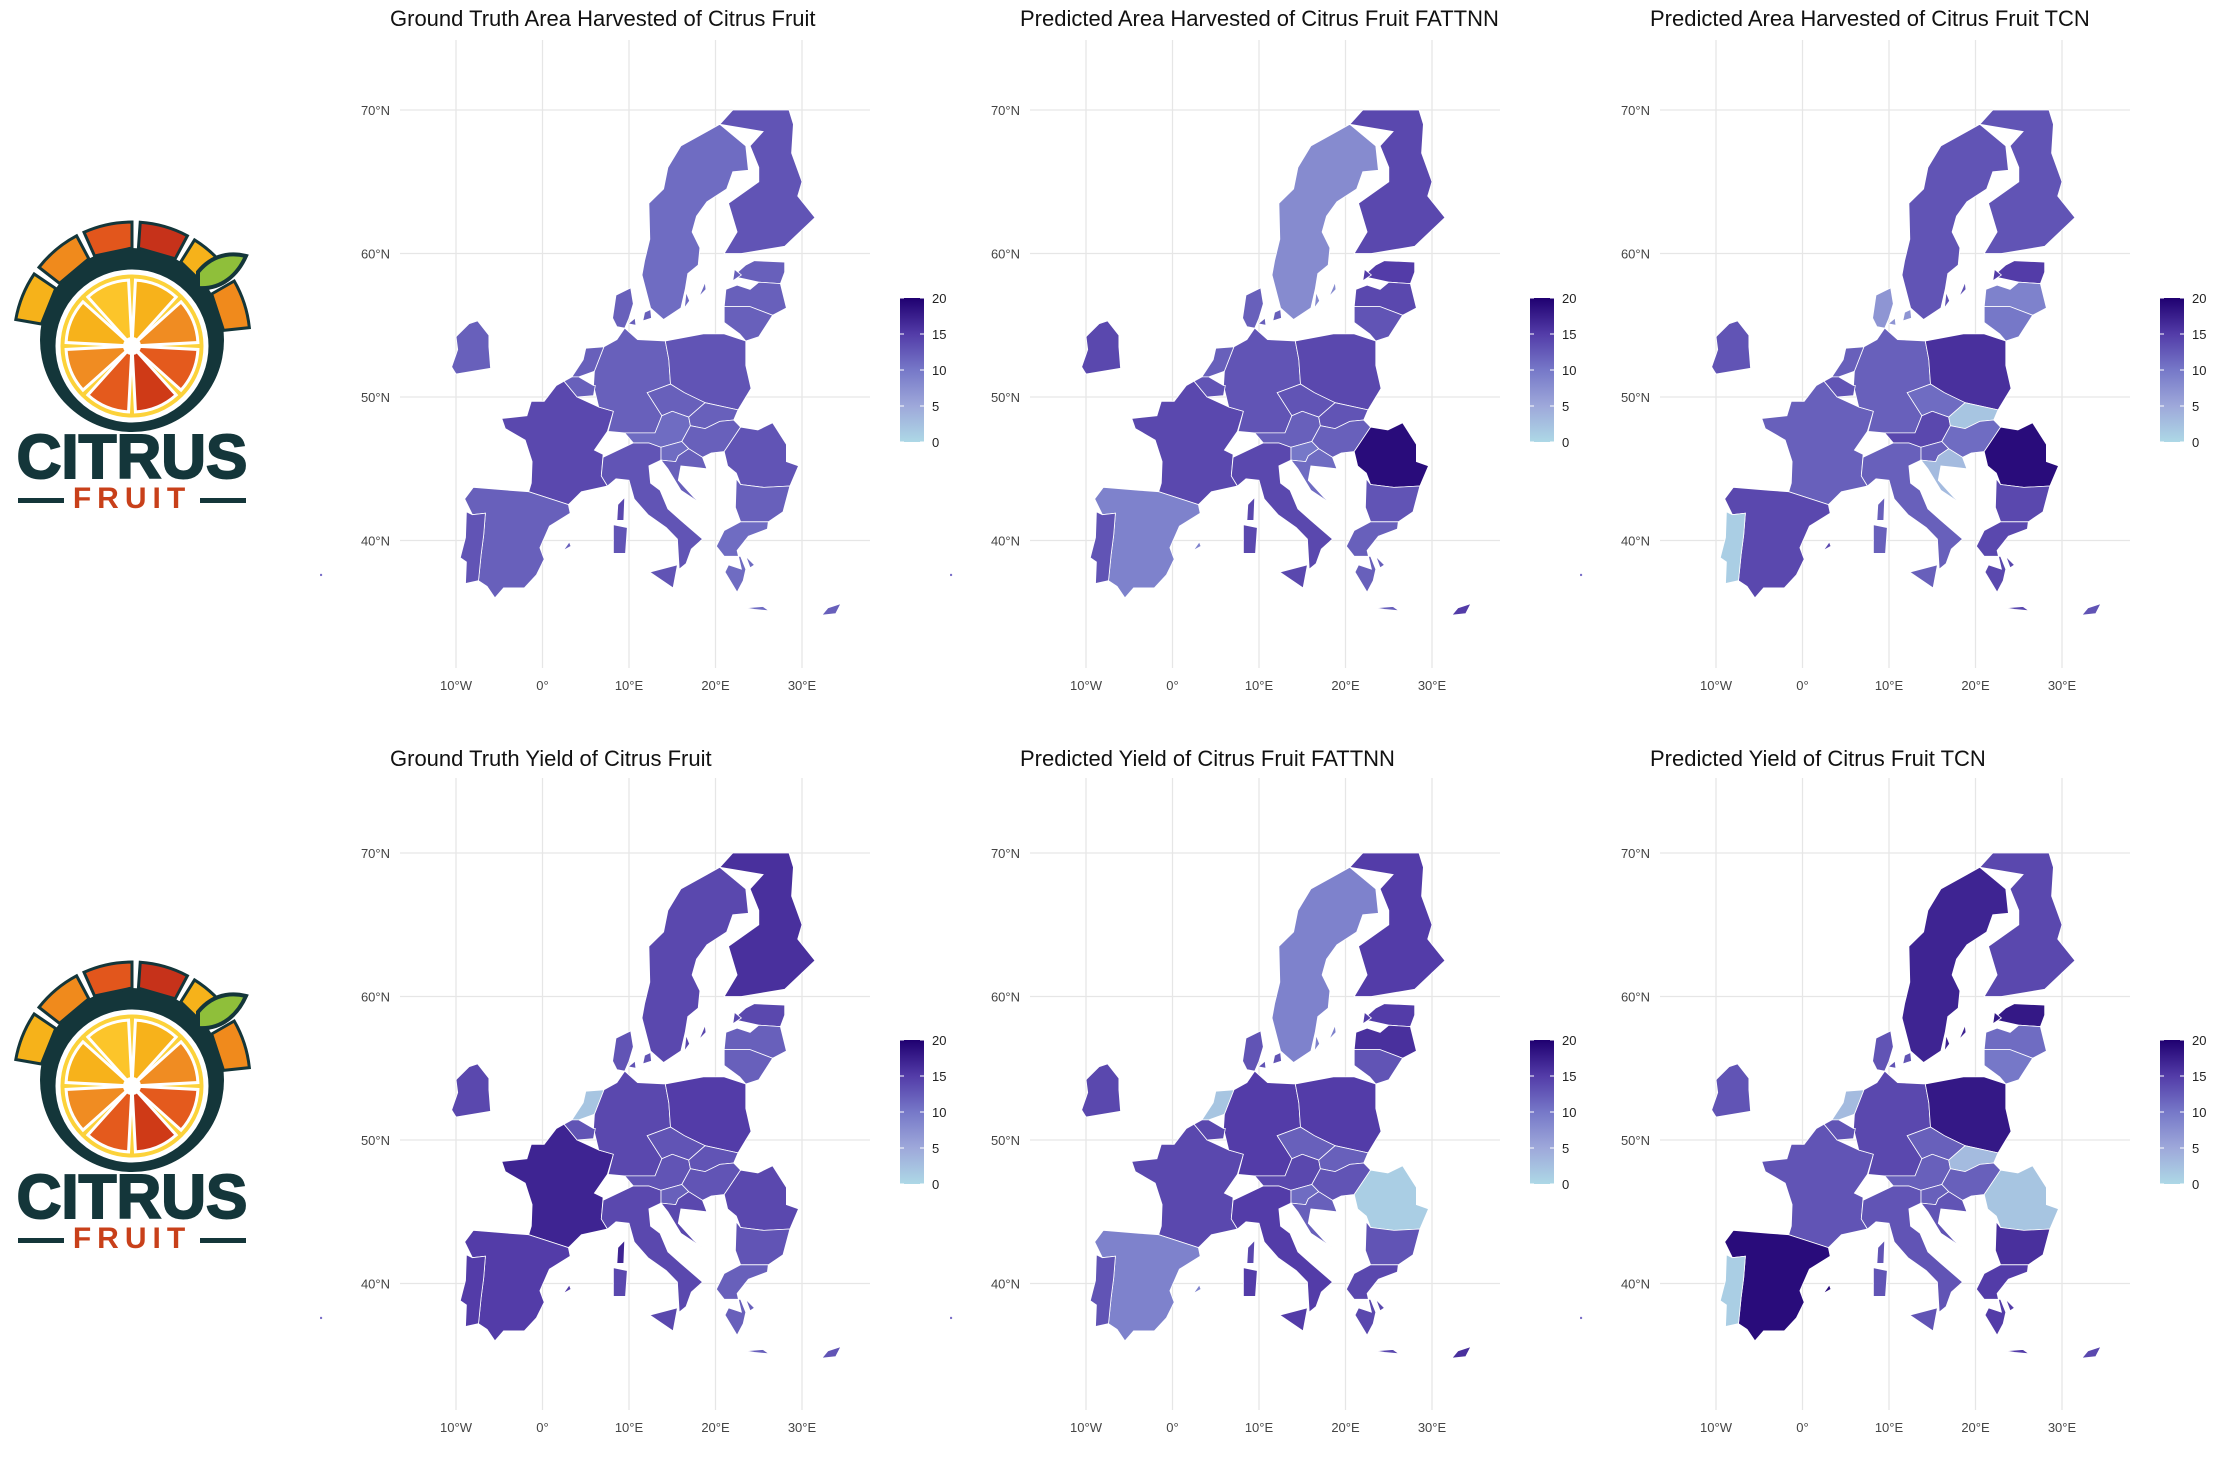 This screenshot has height=1468, width=2234. Describe the element at coordinates (1635, 853) in the screenshot. I see `y-tick-label: 70°N` at that location.